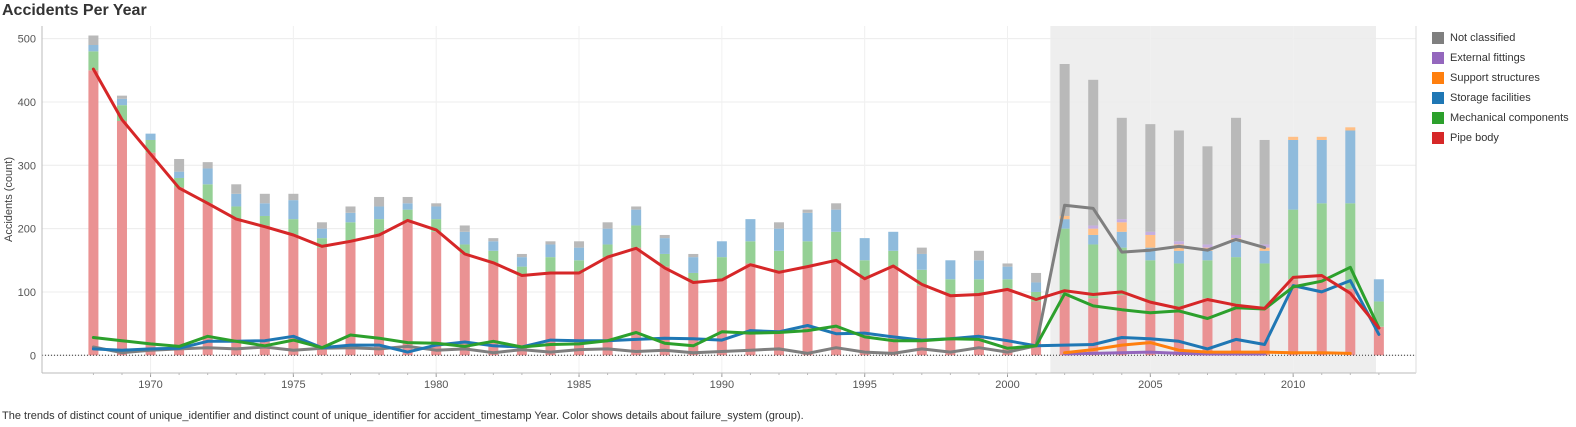 The height and width of the screenshot is (427, 1576). What do you see at coordinates (1488, 58) in the screenshot?
I see `legend-label: External fittings` at bounding box center [1488, 58].